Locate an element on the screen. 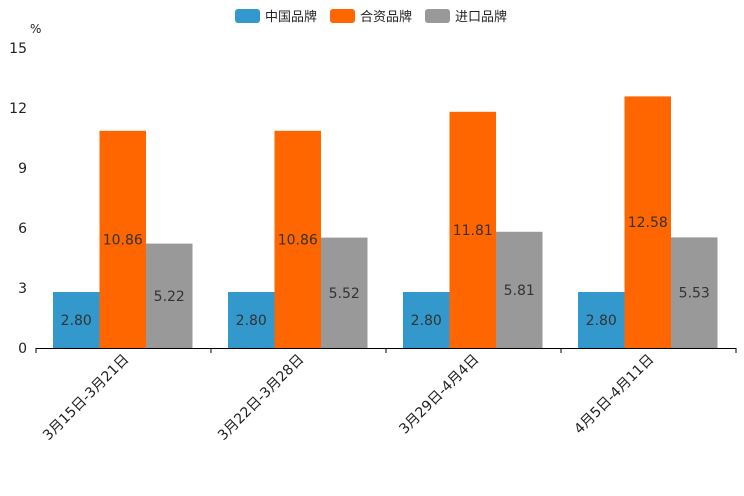  y-axis: 0 3 6 9 12 15 is located at coordinates (18, 199).